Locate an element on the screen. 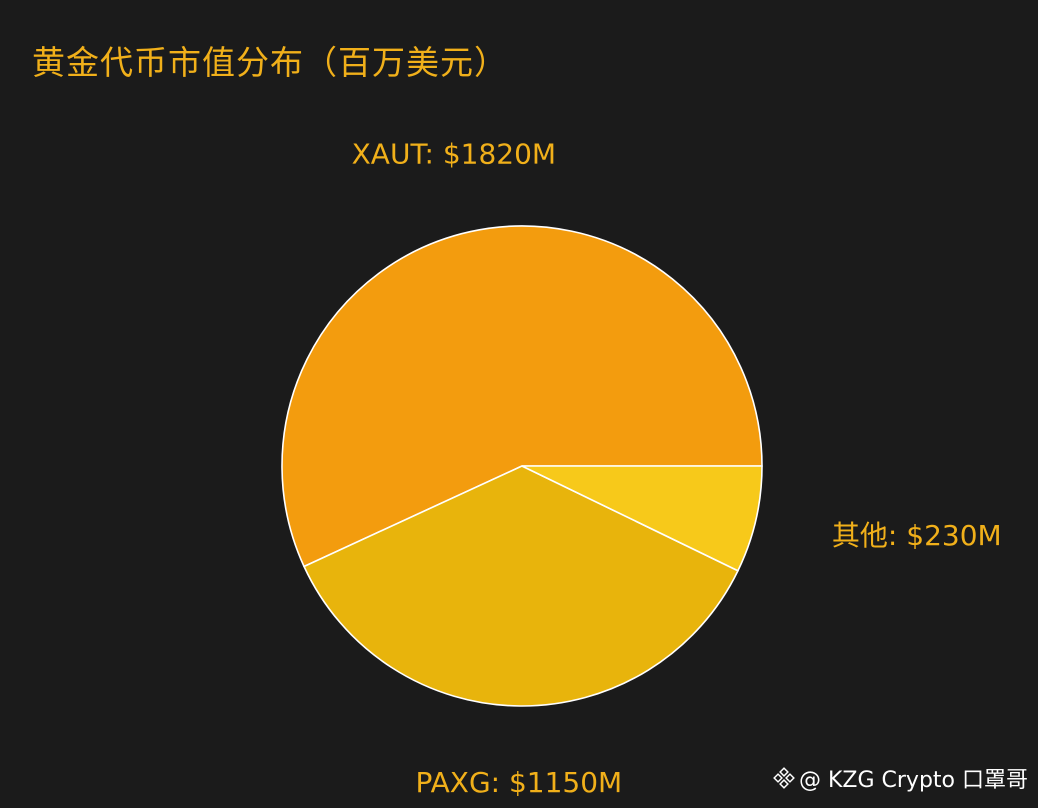  watermark-text: @ KZG Crypto 口罩哥 is located at coordinates (913, 780).